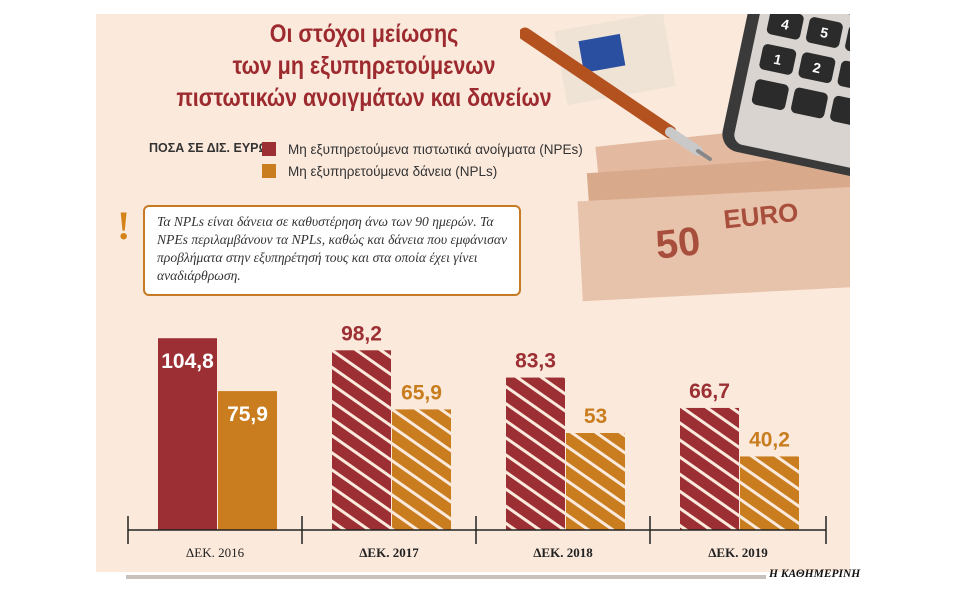 The image size is (960, 600). Describe the element at coordinates (595, 416) in the screenshot. I see `data-label-npl-2: 53` at that location.